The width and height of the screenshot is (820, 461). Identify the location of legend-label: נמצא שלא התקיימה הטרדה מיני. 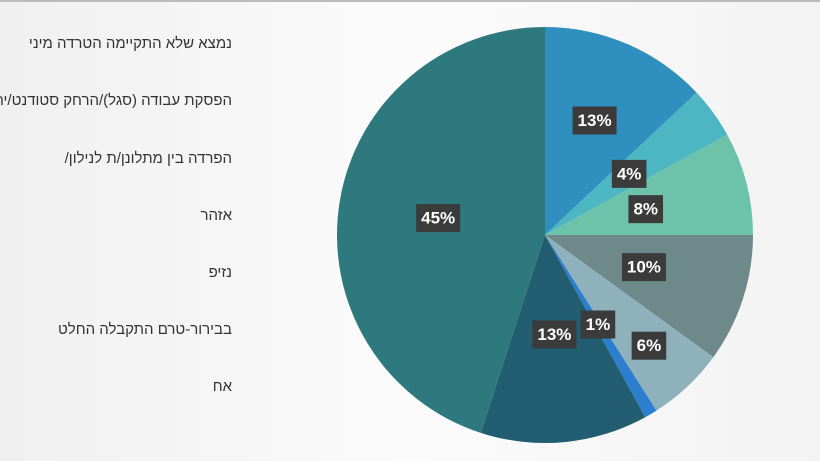
(130, 43).